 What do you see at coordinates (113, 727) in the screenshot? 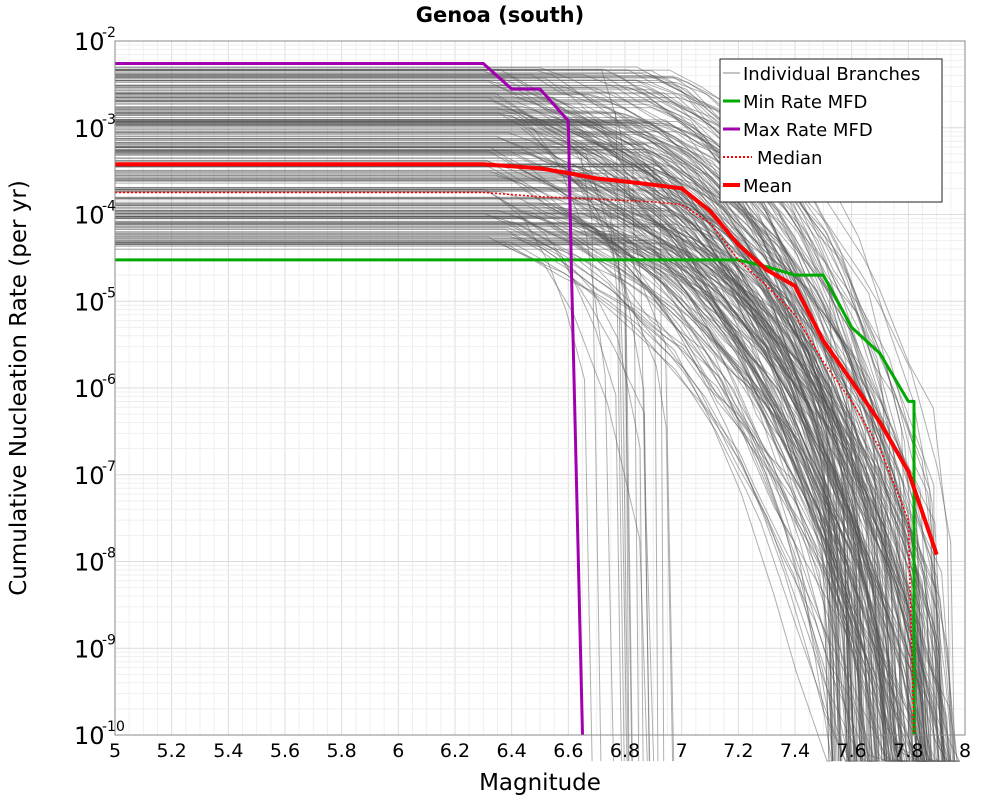
I see `y-tick-exponent: -10` at bounding box center [113, 727].